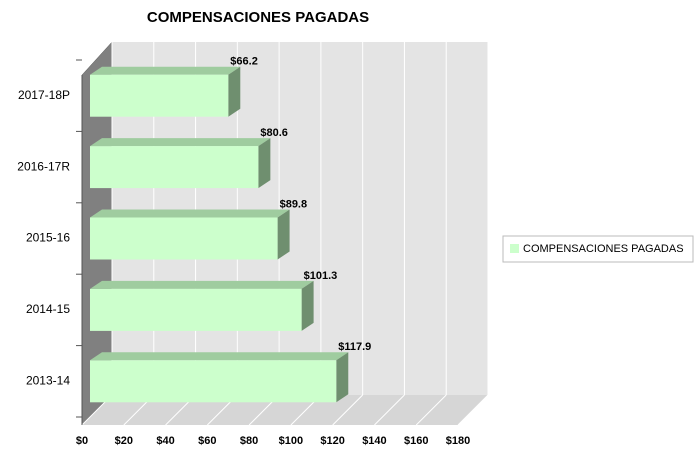 This screenshot has height=457, width=696. What do you see at coordinates (603, 249) in the screenshot?
I see `legend-label: COMPENSACIONES PAGADAS` at bounding box center [603, 249].